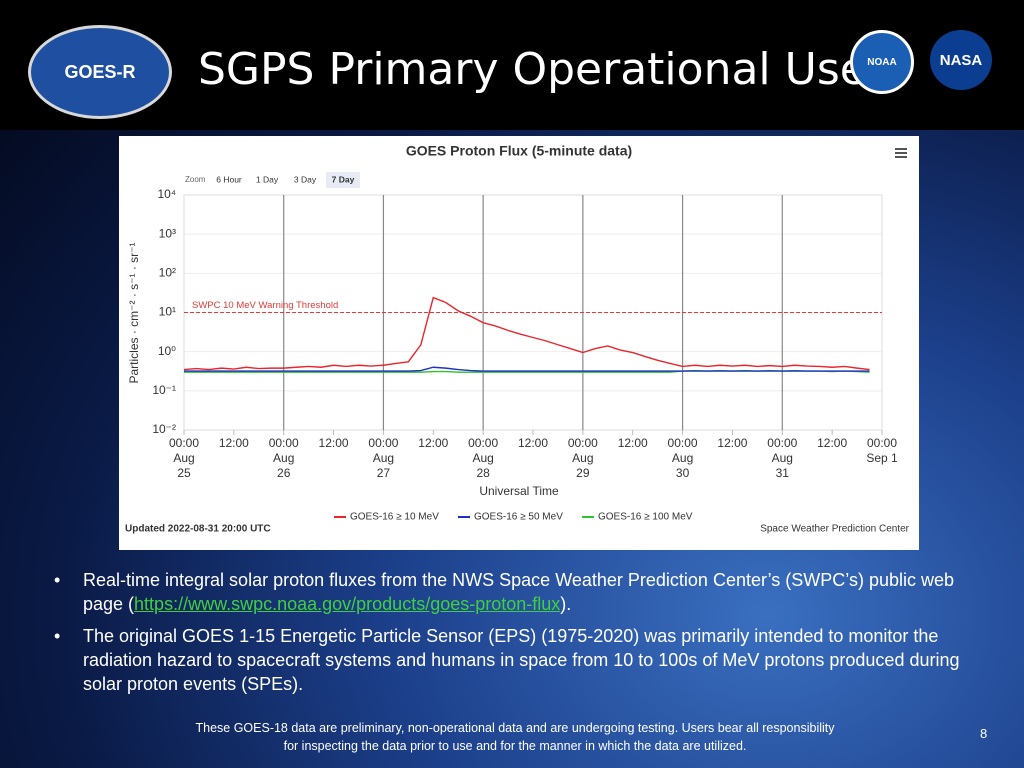  I want to click on zoom-button: 6 Hour, so click(229, 179).